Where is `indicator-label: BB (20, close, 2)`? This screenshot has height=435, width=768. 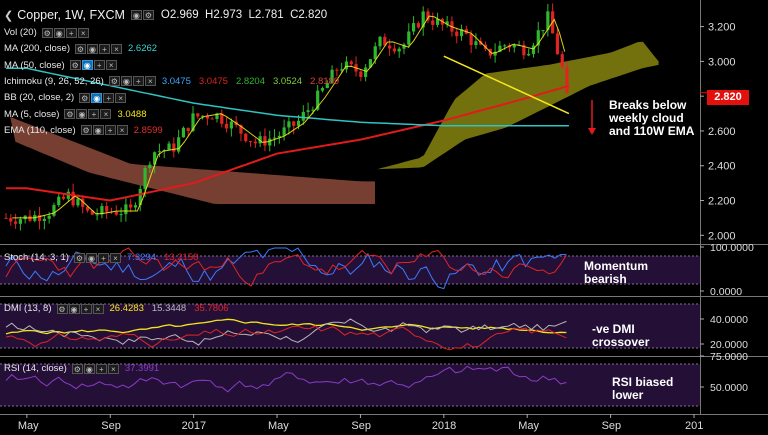 indicator-label: BB (20, close, 2) is located at coordinates (39, 98).